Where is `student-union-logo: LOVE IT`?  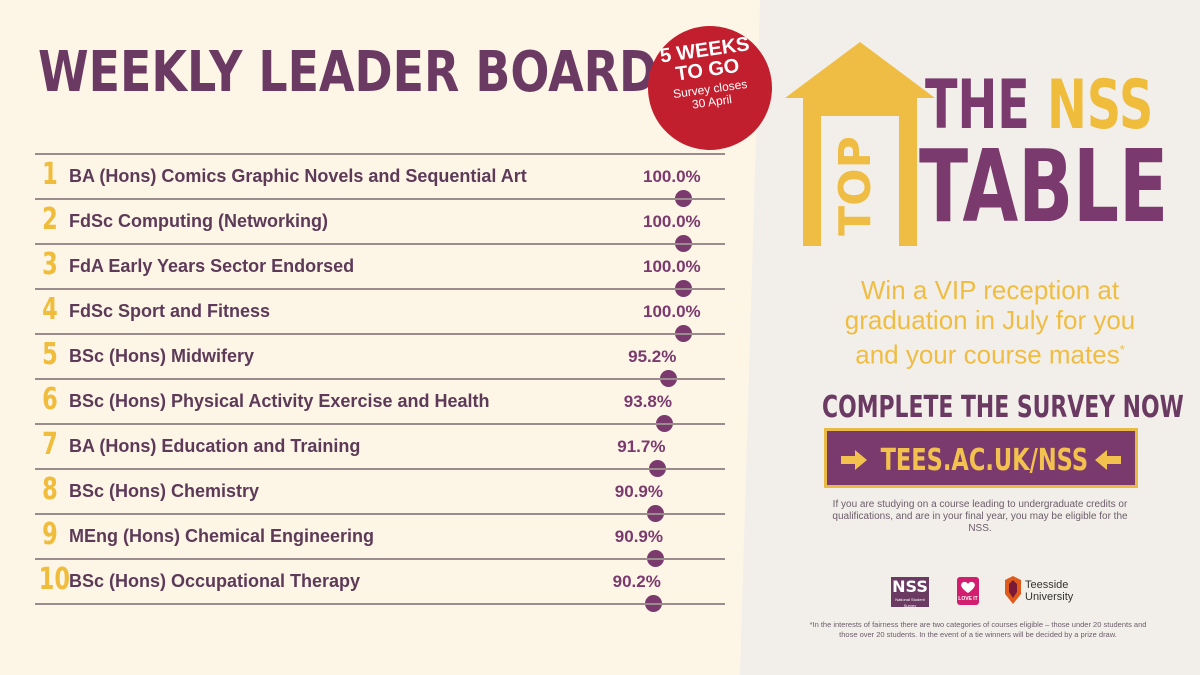
student-union-logo: LOVE IT is located at coordinates (968, 591).